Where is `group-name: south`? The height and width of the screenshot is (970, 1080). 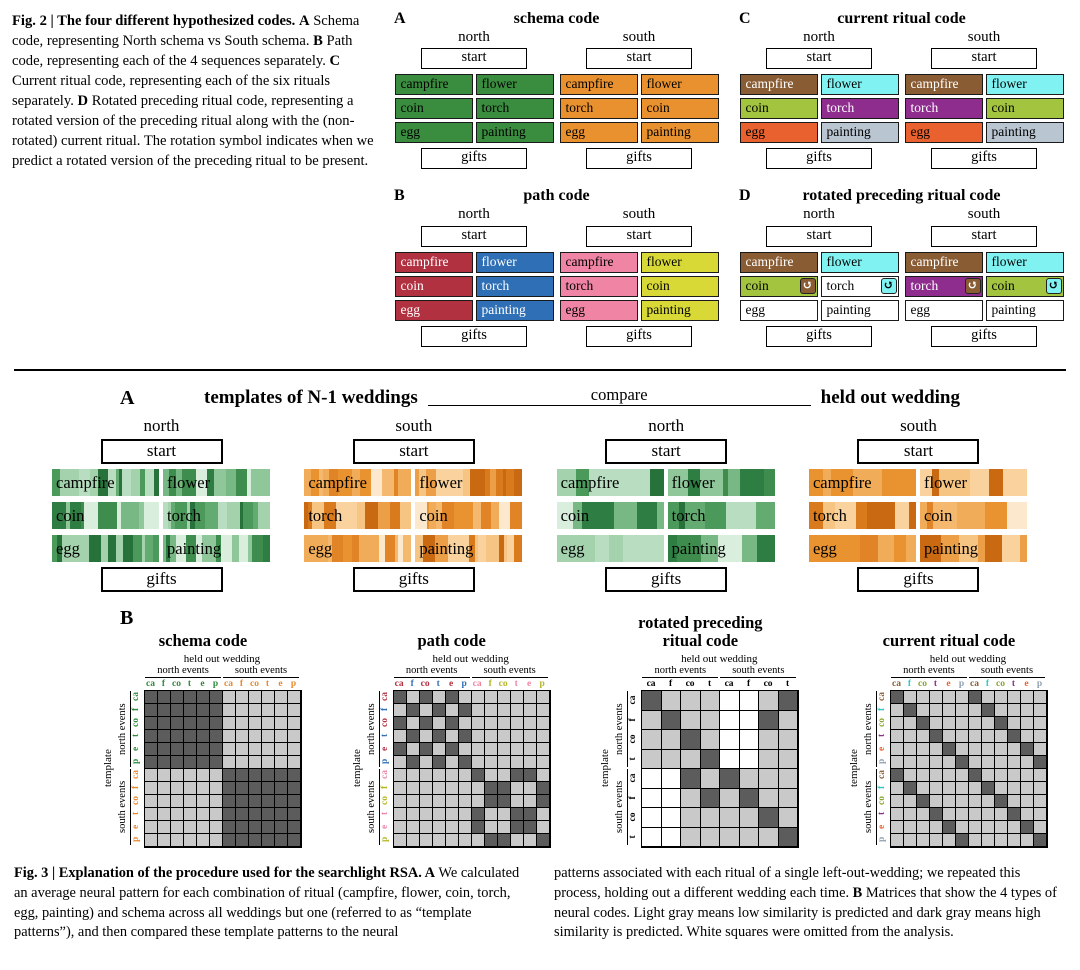
group-name: south is located at coordinates (414, 426).